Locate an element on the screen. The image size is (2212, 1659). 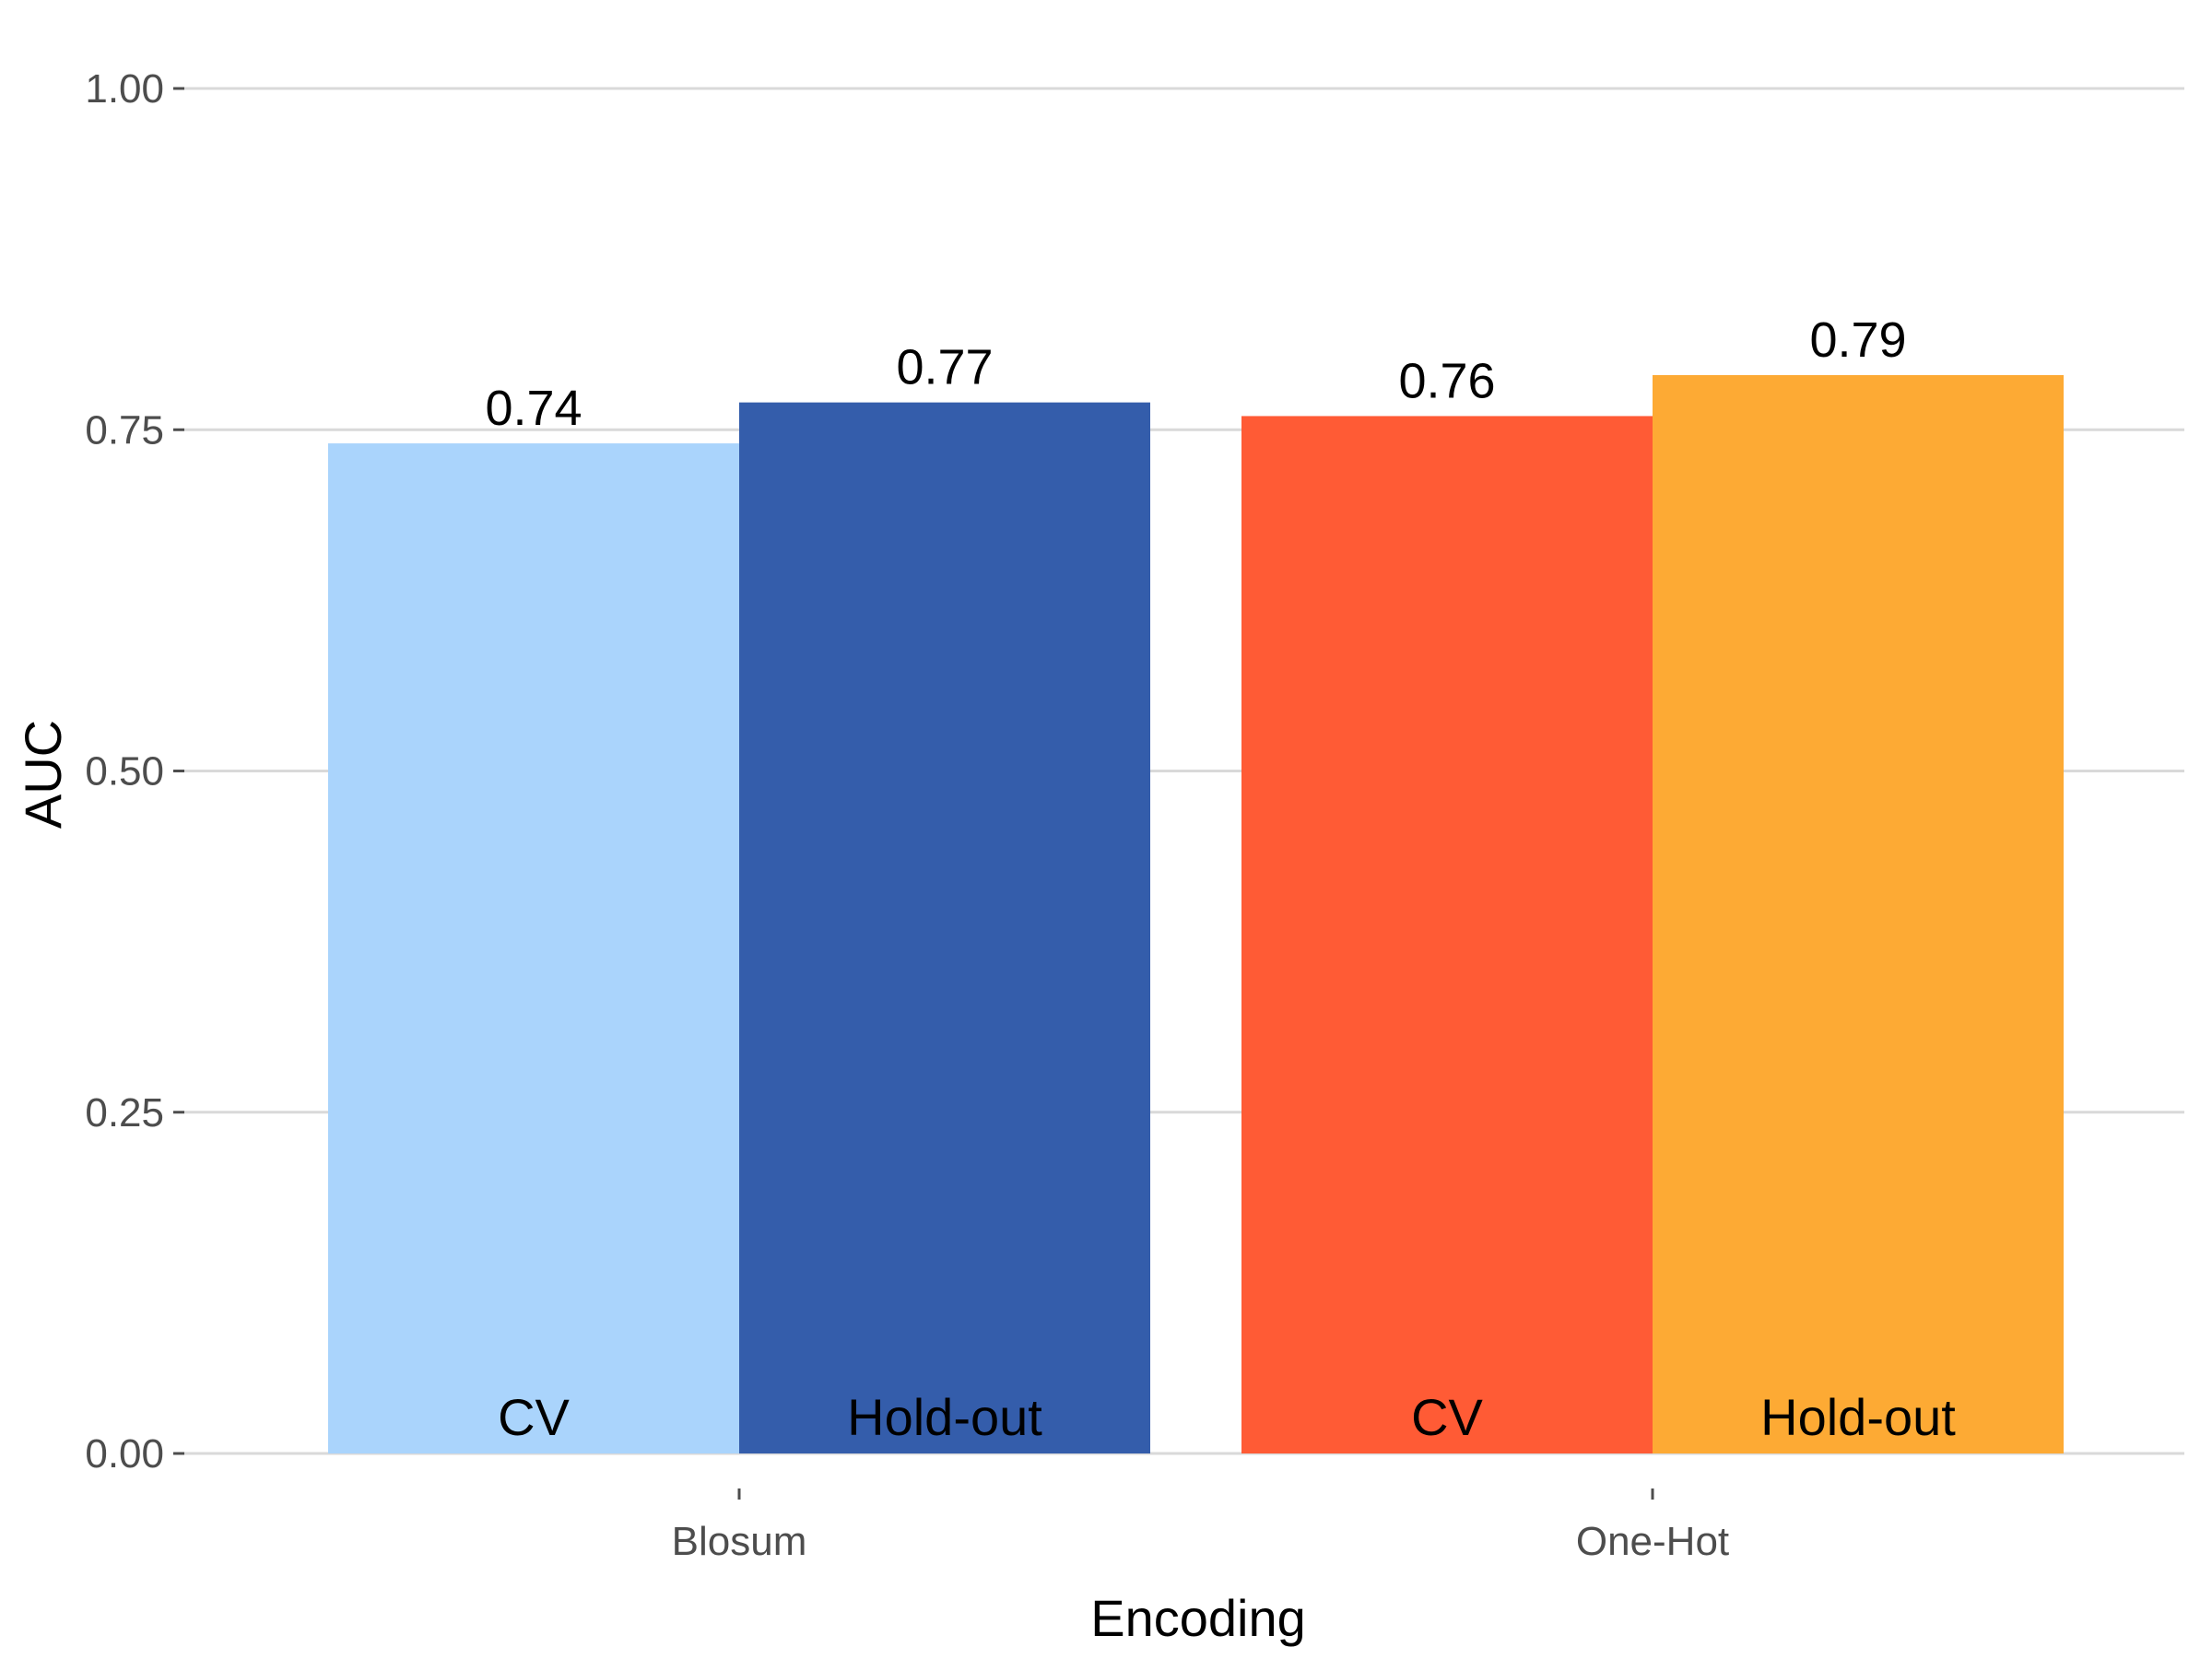
bar-value-label: 0.74 is located at coordinates (533, 408).